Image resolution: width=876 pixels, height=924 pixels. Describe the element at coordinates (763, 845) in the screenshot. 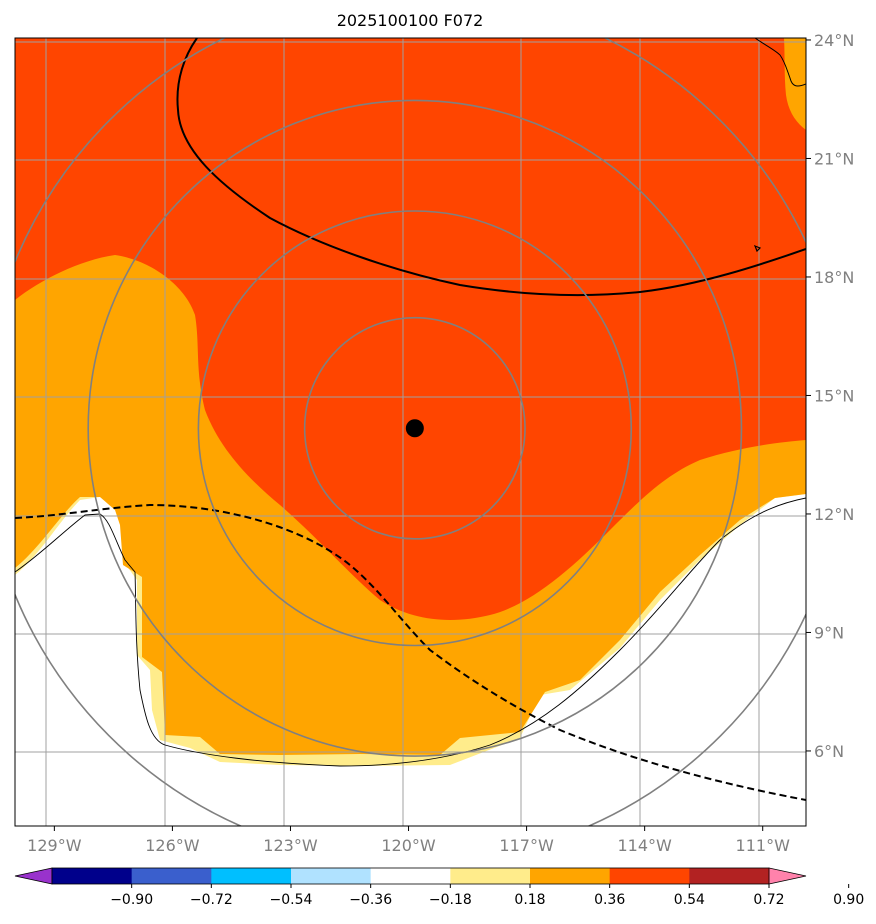

I see `x-tick-label: 111°W` at that location.